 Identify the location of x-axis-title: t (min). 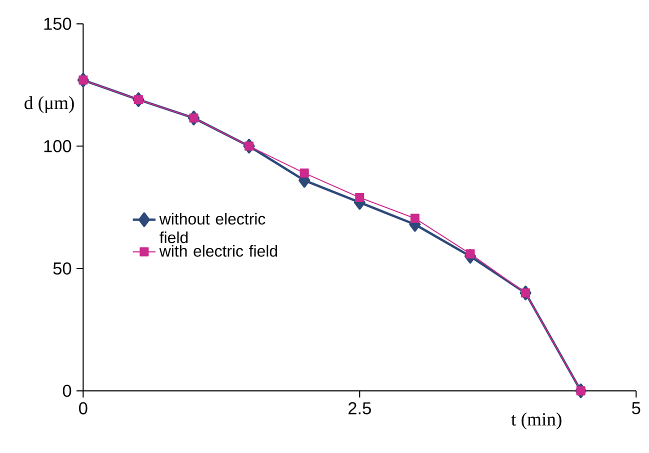
(536, 421).